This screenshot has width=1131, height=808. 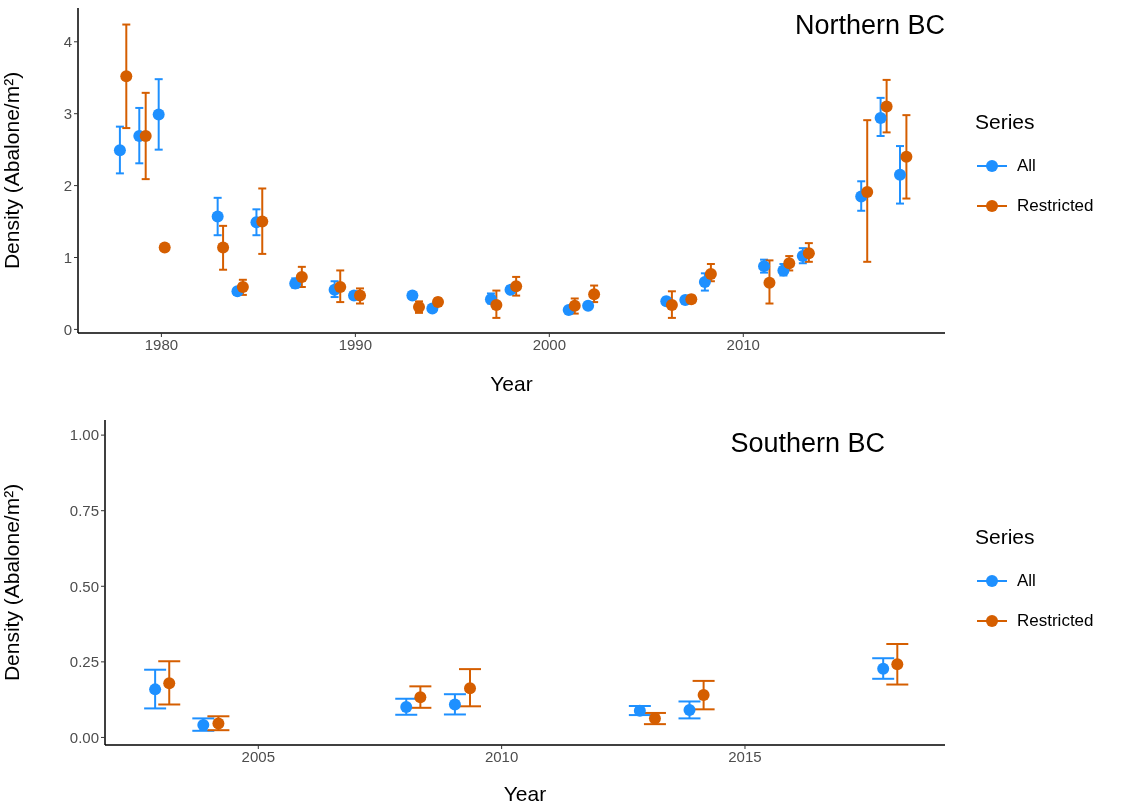 I want to click on x-tick-label: 1980, so click(x=161, y=344).